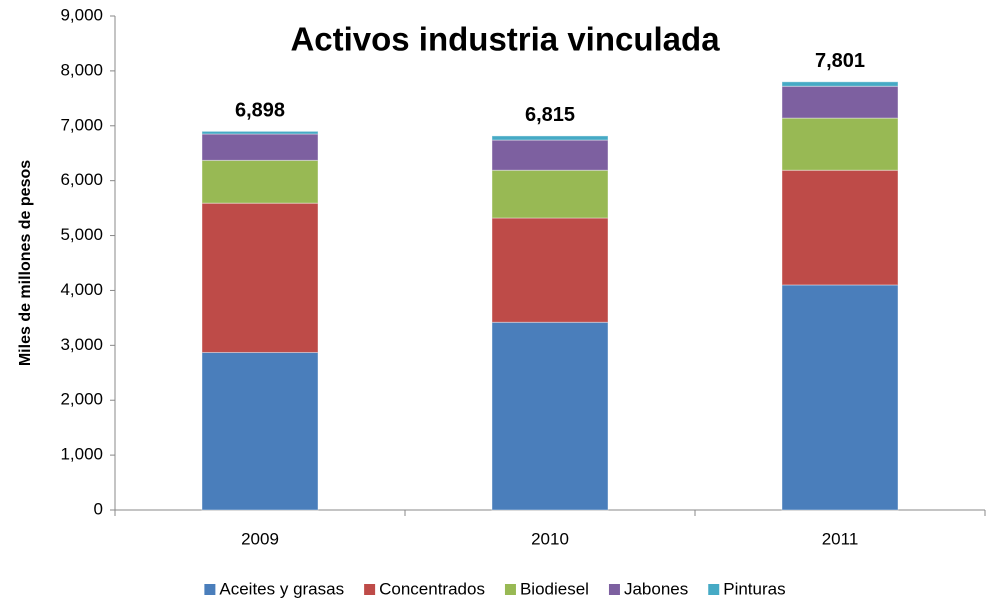  What do you see at coordinates (81, 454) in the screenshot?
I see `y-tick-label: 1,000` at bounding box center [81, 454].